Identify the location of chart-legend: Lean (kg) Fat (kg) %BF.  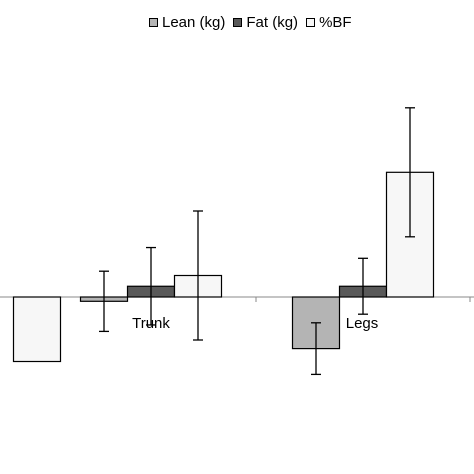
(254, 22).